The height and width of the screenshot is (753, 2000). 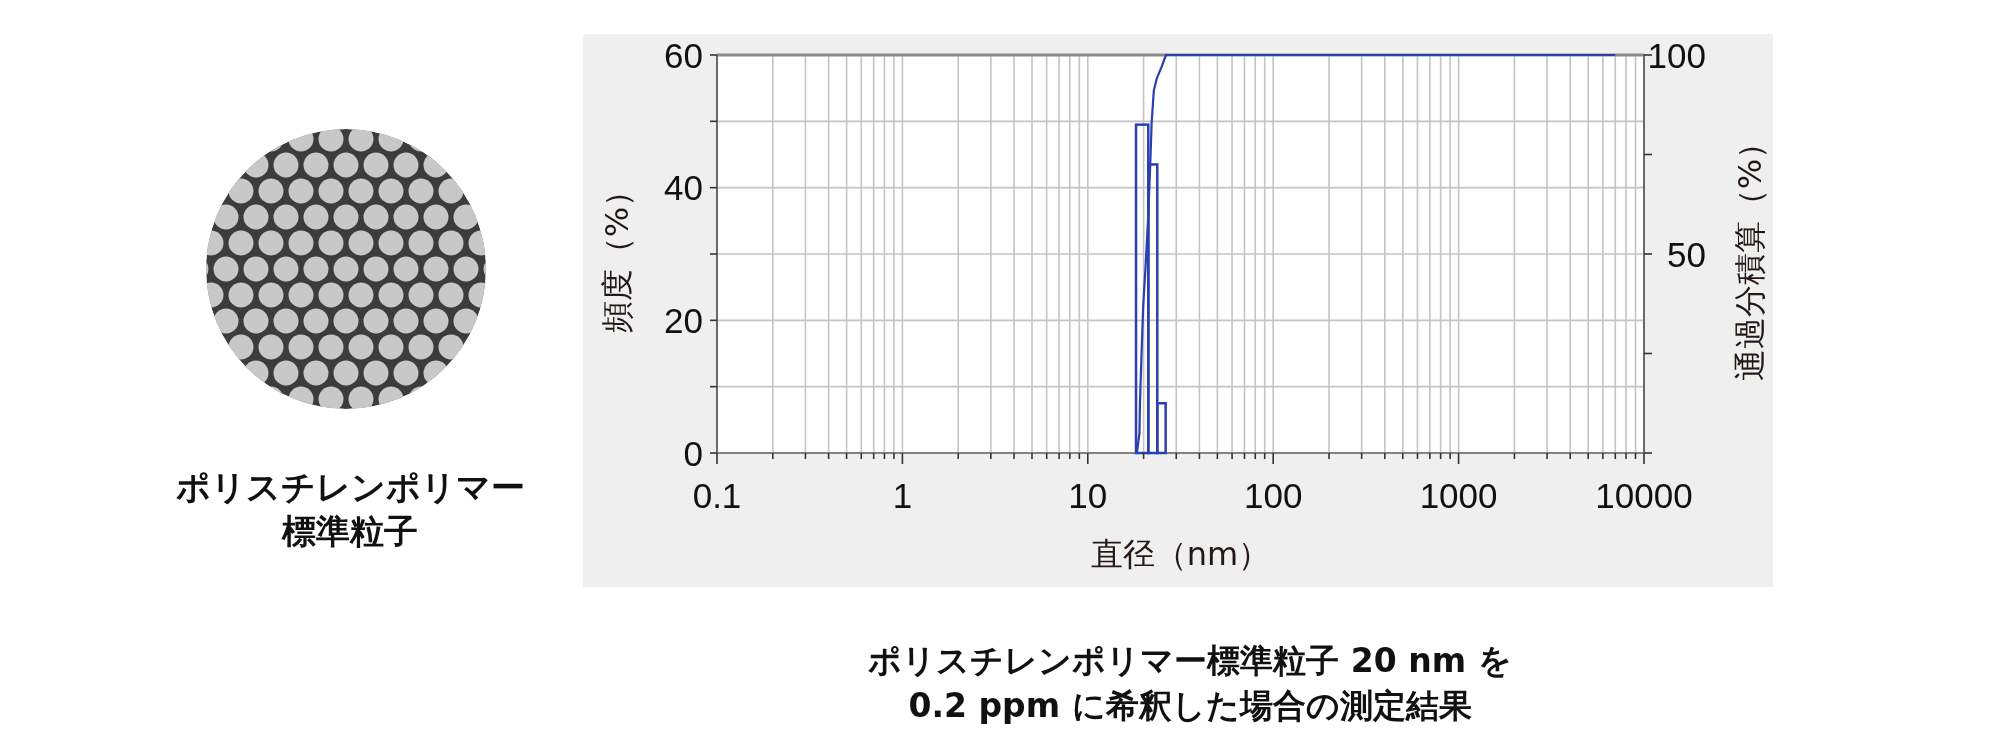 What do you see at coordinates (683, 320) in the screenshot?
I see `y-tick-label: 20` at bounding box center [683, 320].